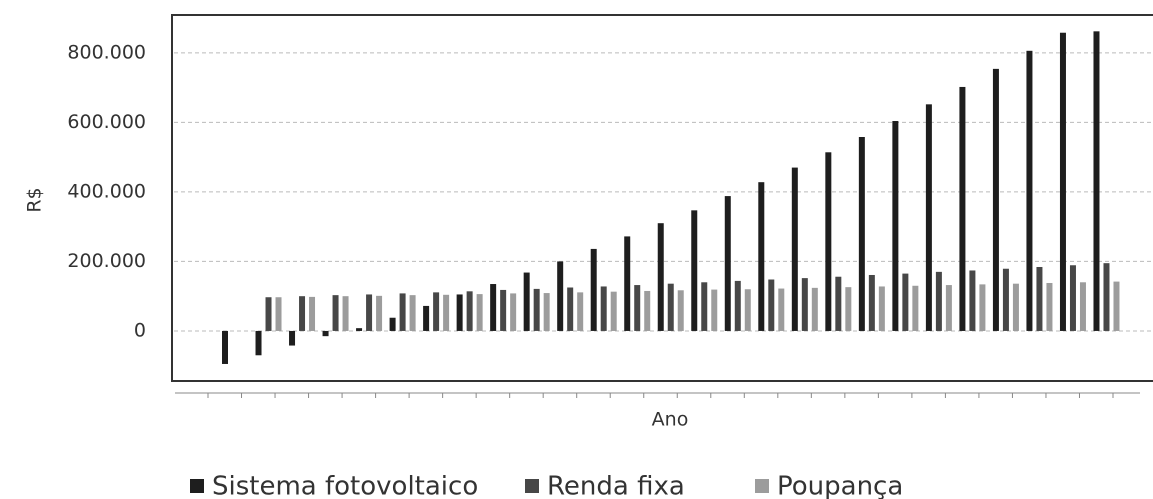 This screenshot has width=1153, height=499. What do you see at coordinates (140, 330) in the screenshot?
I see `y-tick-label: 0` at bounding box center [140, 330].